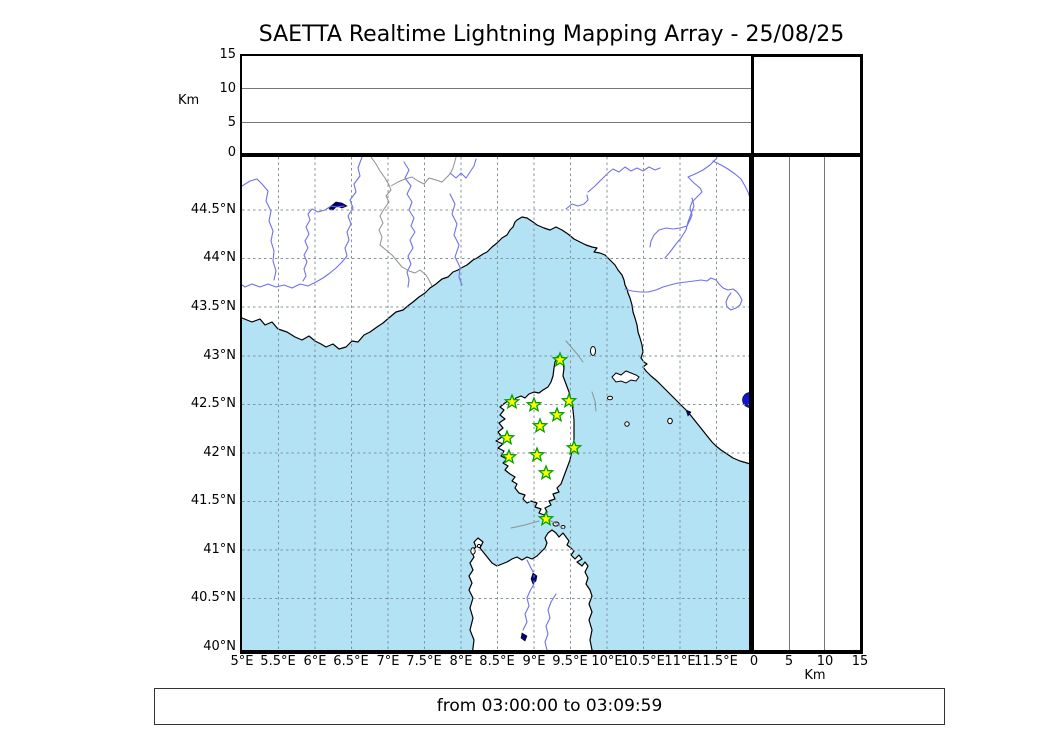 This screenshot has width=1050, height=750. What do you see at coordinates (570, 661) in the screenshot?
I see `lon-tick-9-5: 9.5°E` at bounding box center [570, 661].